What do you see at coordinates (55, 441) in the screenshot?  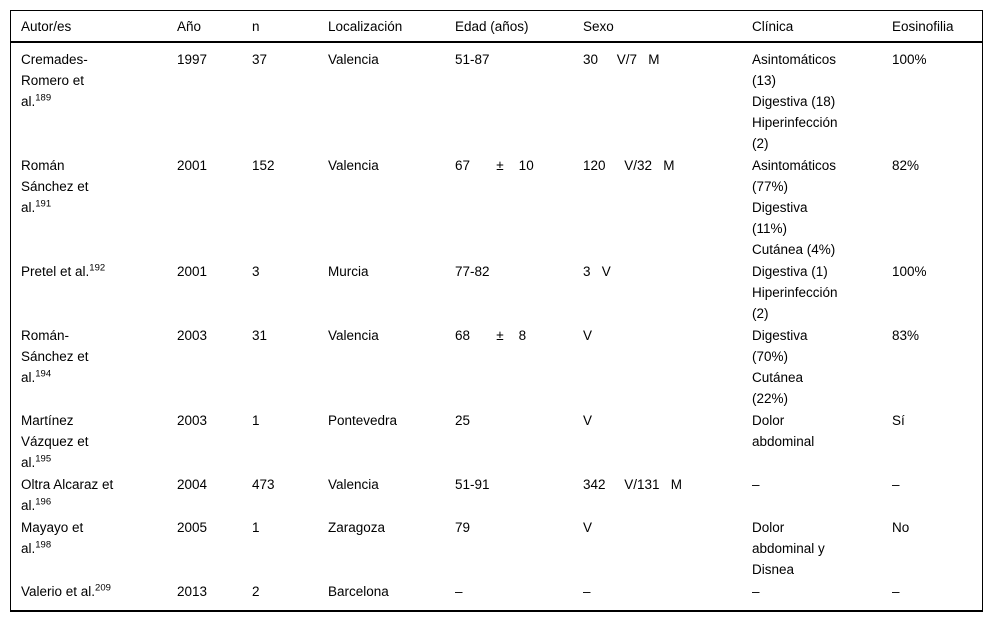 I see `author-text: Martínez Vázquez et al.` at bounding box center [55, 441].